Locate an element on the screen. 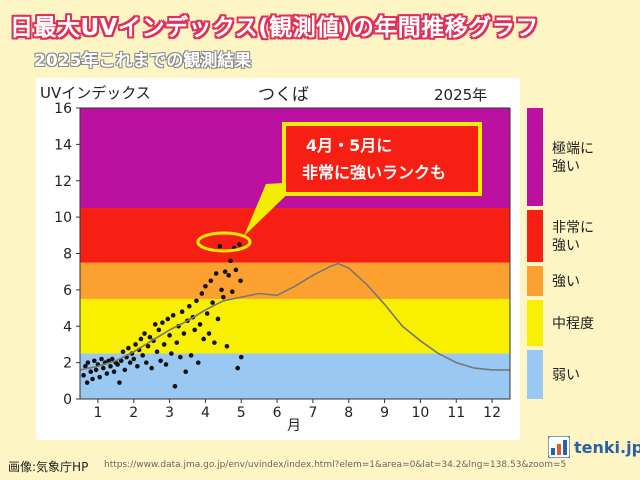 This screenshot has width=640, height=480. y-tick-label: 10 is located at coordinates (63, 218).